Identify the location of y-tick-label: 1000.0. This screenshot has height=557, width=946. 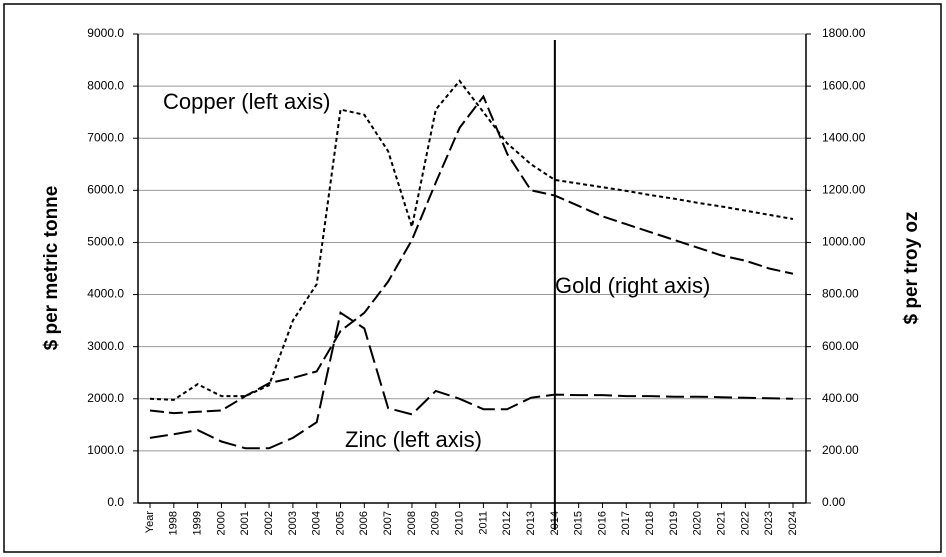
(105, 450).